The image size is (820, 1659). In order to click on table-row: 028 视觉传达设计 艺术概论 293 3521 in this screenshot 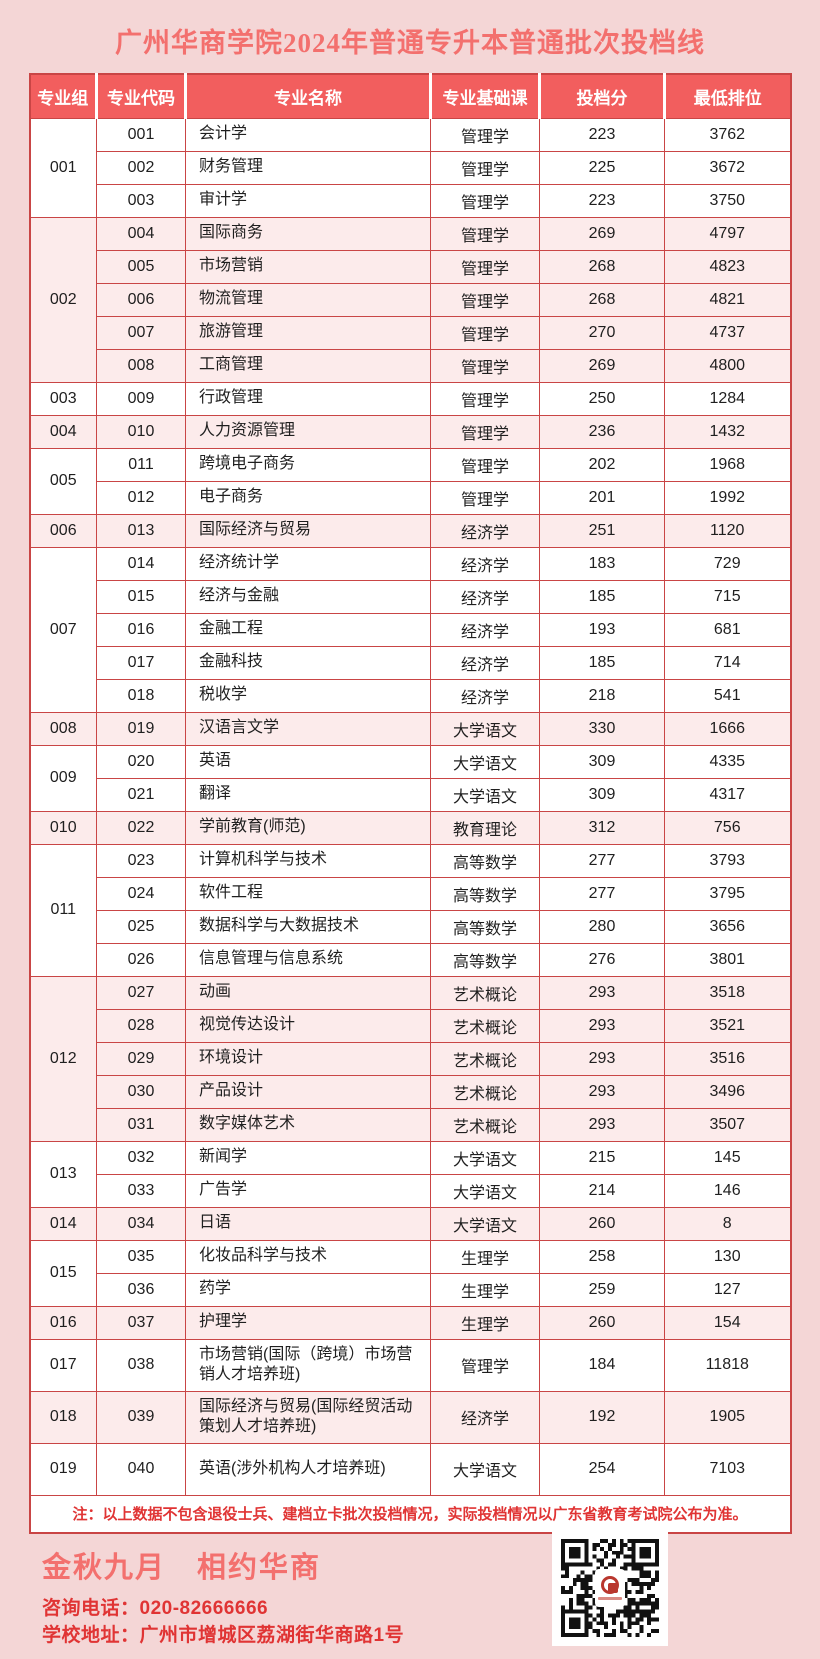, I will do `click(410, 1025)`.